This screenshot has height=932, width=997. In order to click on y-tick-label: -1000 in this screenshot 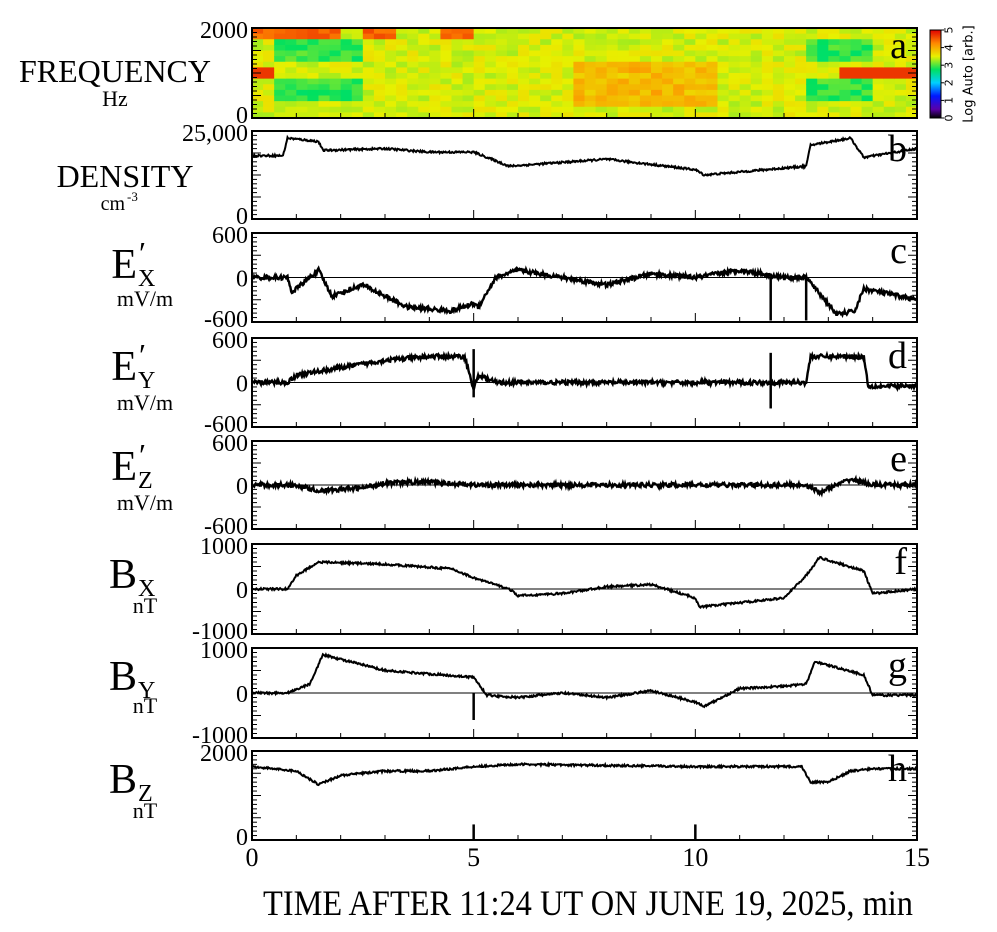, I will do `click(220, 736)`.